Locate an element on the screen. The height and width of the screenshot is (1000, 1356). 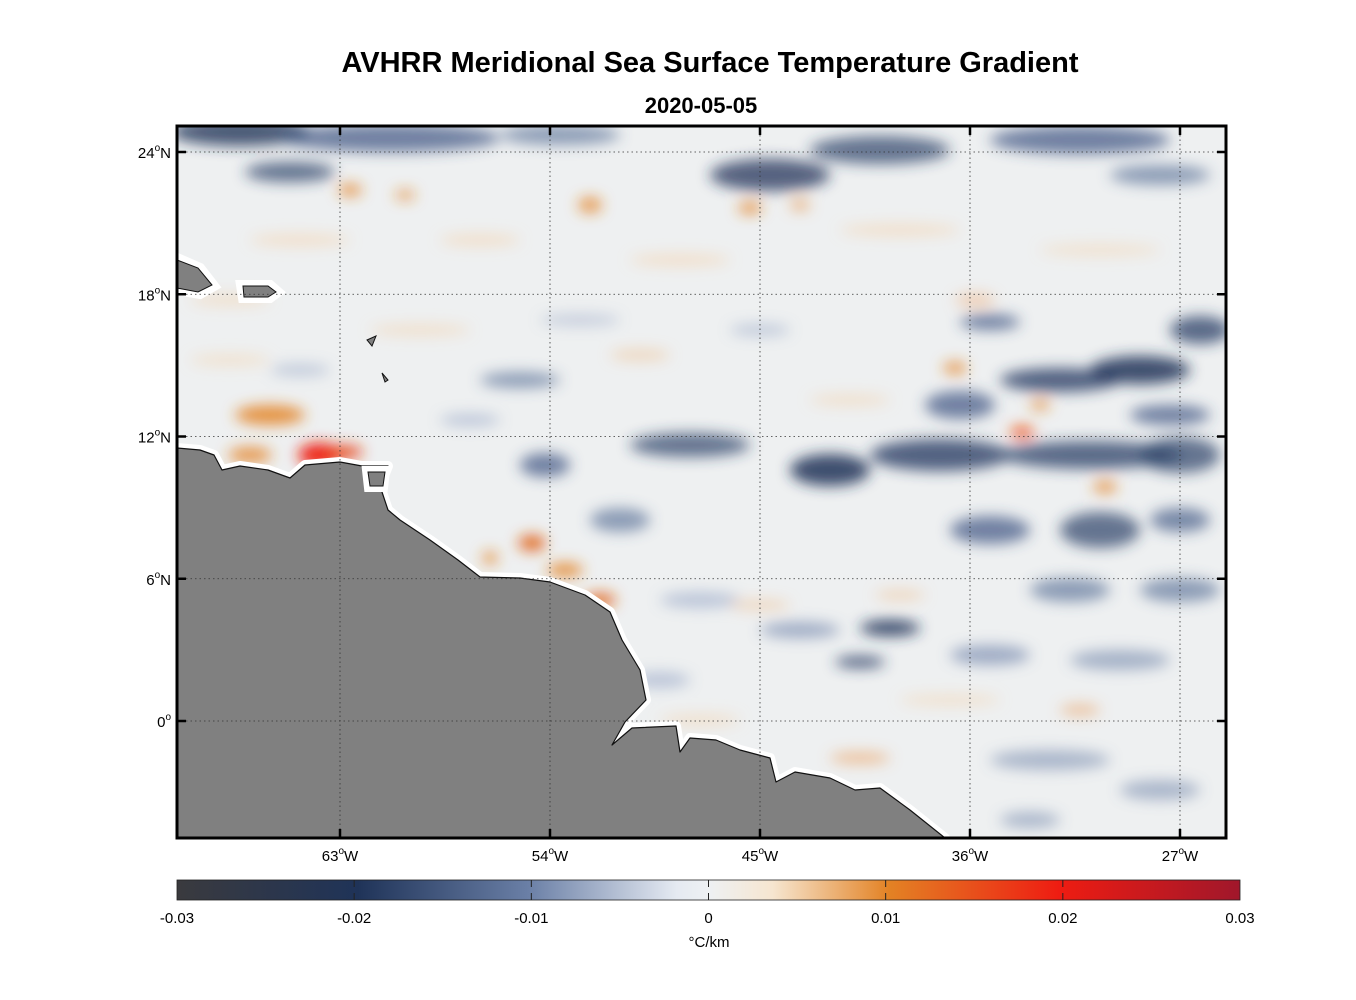
colorbar-tick-label: 0.03 is located at coordinates (1239, 918).